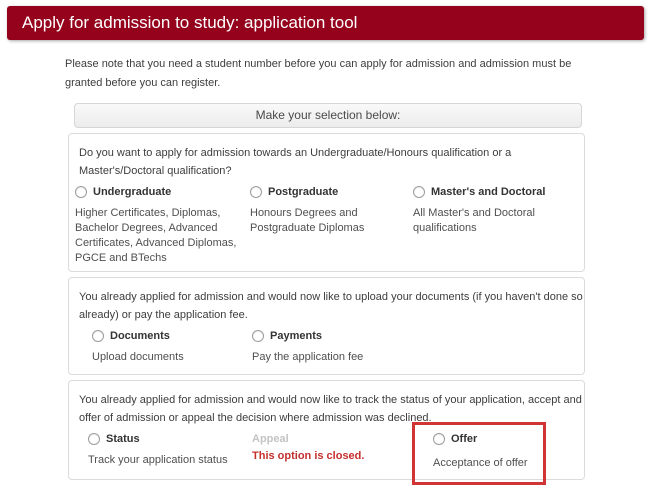 The height and width of the screenshot is (491, 650). What do you see at coordinates (81, 192) in the screenshot?
I see `undergraduate-radio` at bounding box center [81, 192].